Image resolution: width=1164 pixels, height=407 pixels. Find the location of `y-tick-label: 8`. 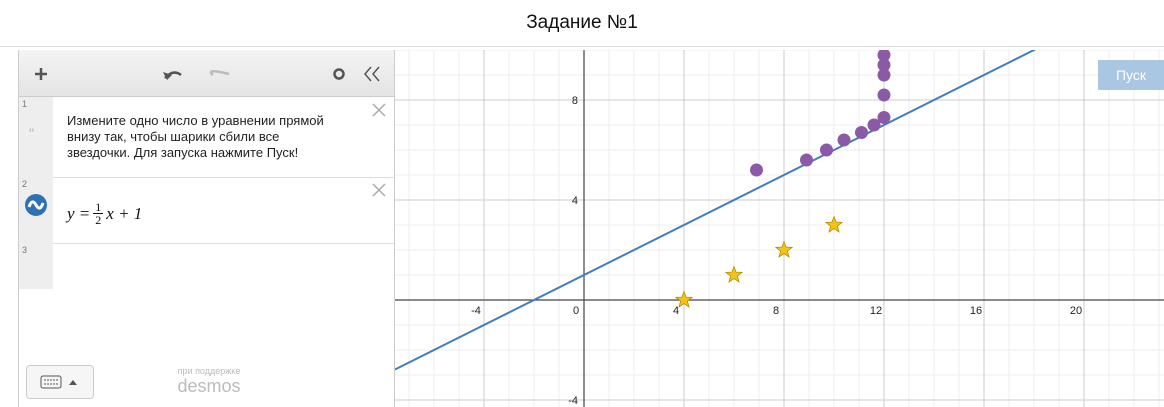

y-tick-label: 8 is located at coordinates (575, 101).